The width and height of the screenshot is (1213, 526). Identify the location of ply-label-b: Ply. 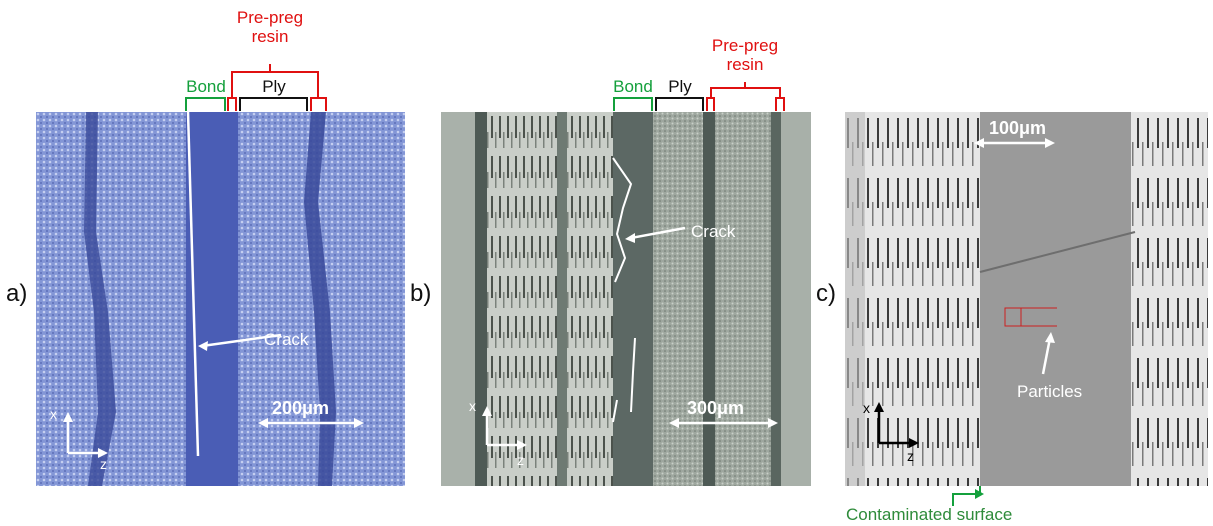
(680, 86).